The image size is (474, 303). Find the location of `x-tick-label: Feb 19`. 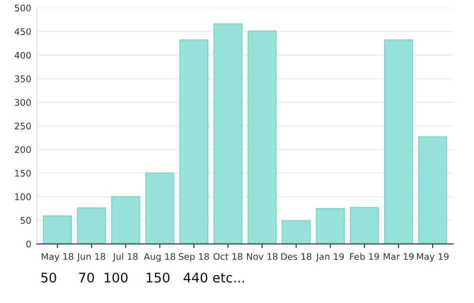

x-tick-label: Feb 19 is located at coordinates (364, 256).